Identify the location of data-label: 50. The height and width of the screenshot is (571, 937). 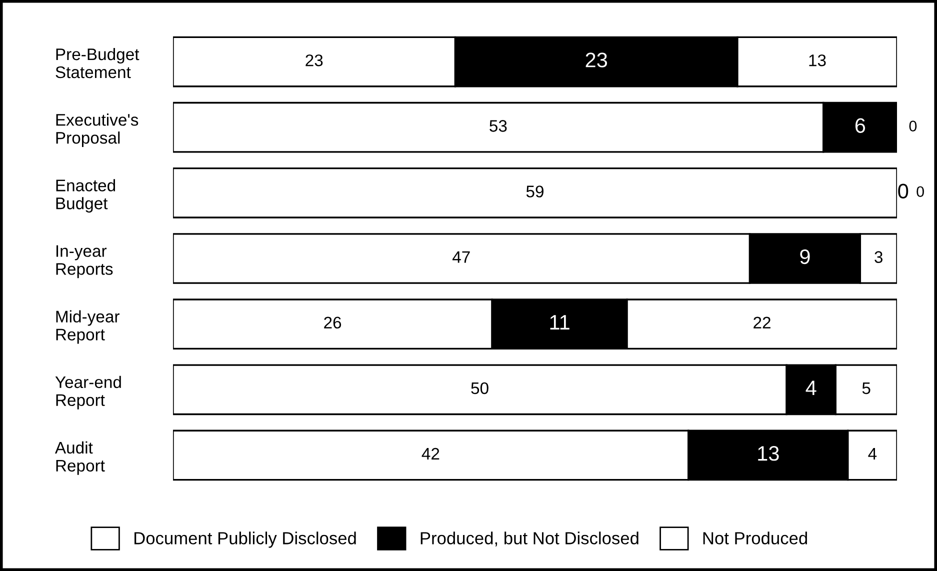
(479, 388).